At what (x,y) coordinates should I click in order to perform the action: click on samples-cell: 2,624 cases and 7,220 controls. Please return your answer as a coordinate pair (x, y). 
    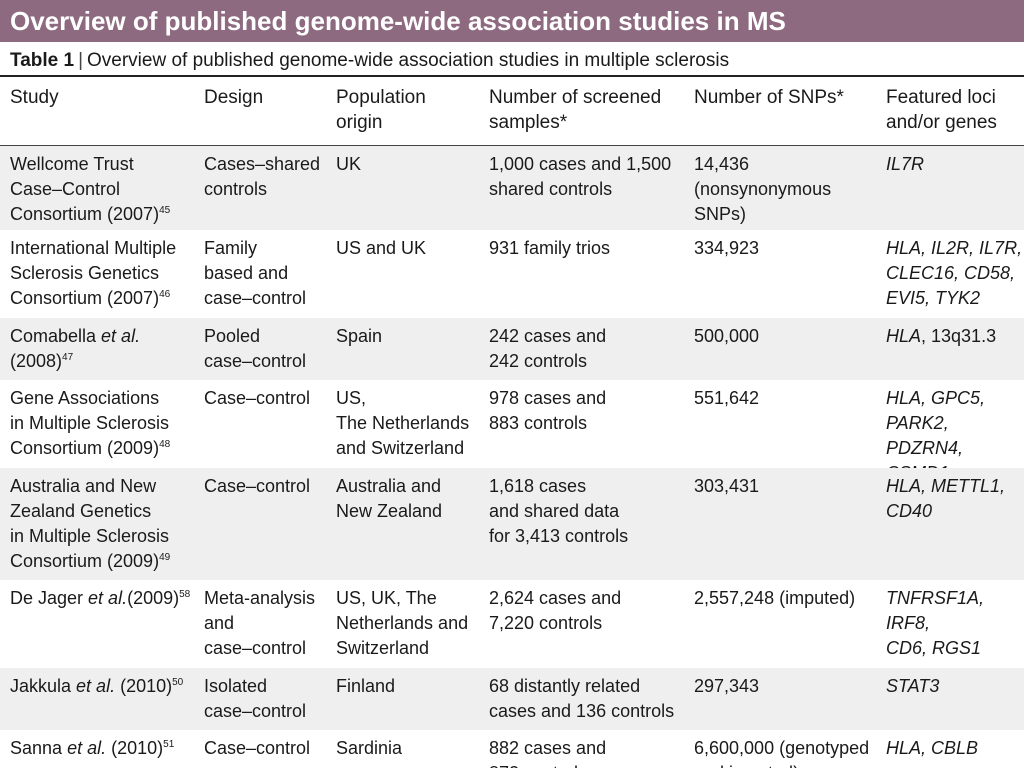
    Looking at the image, I should click on (555, 610).